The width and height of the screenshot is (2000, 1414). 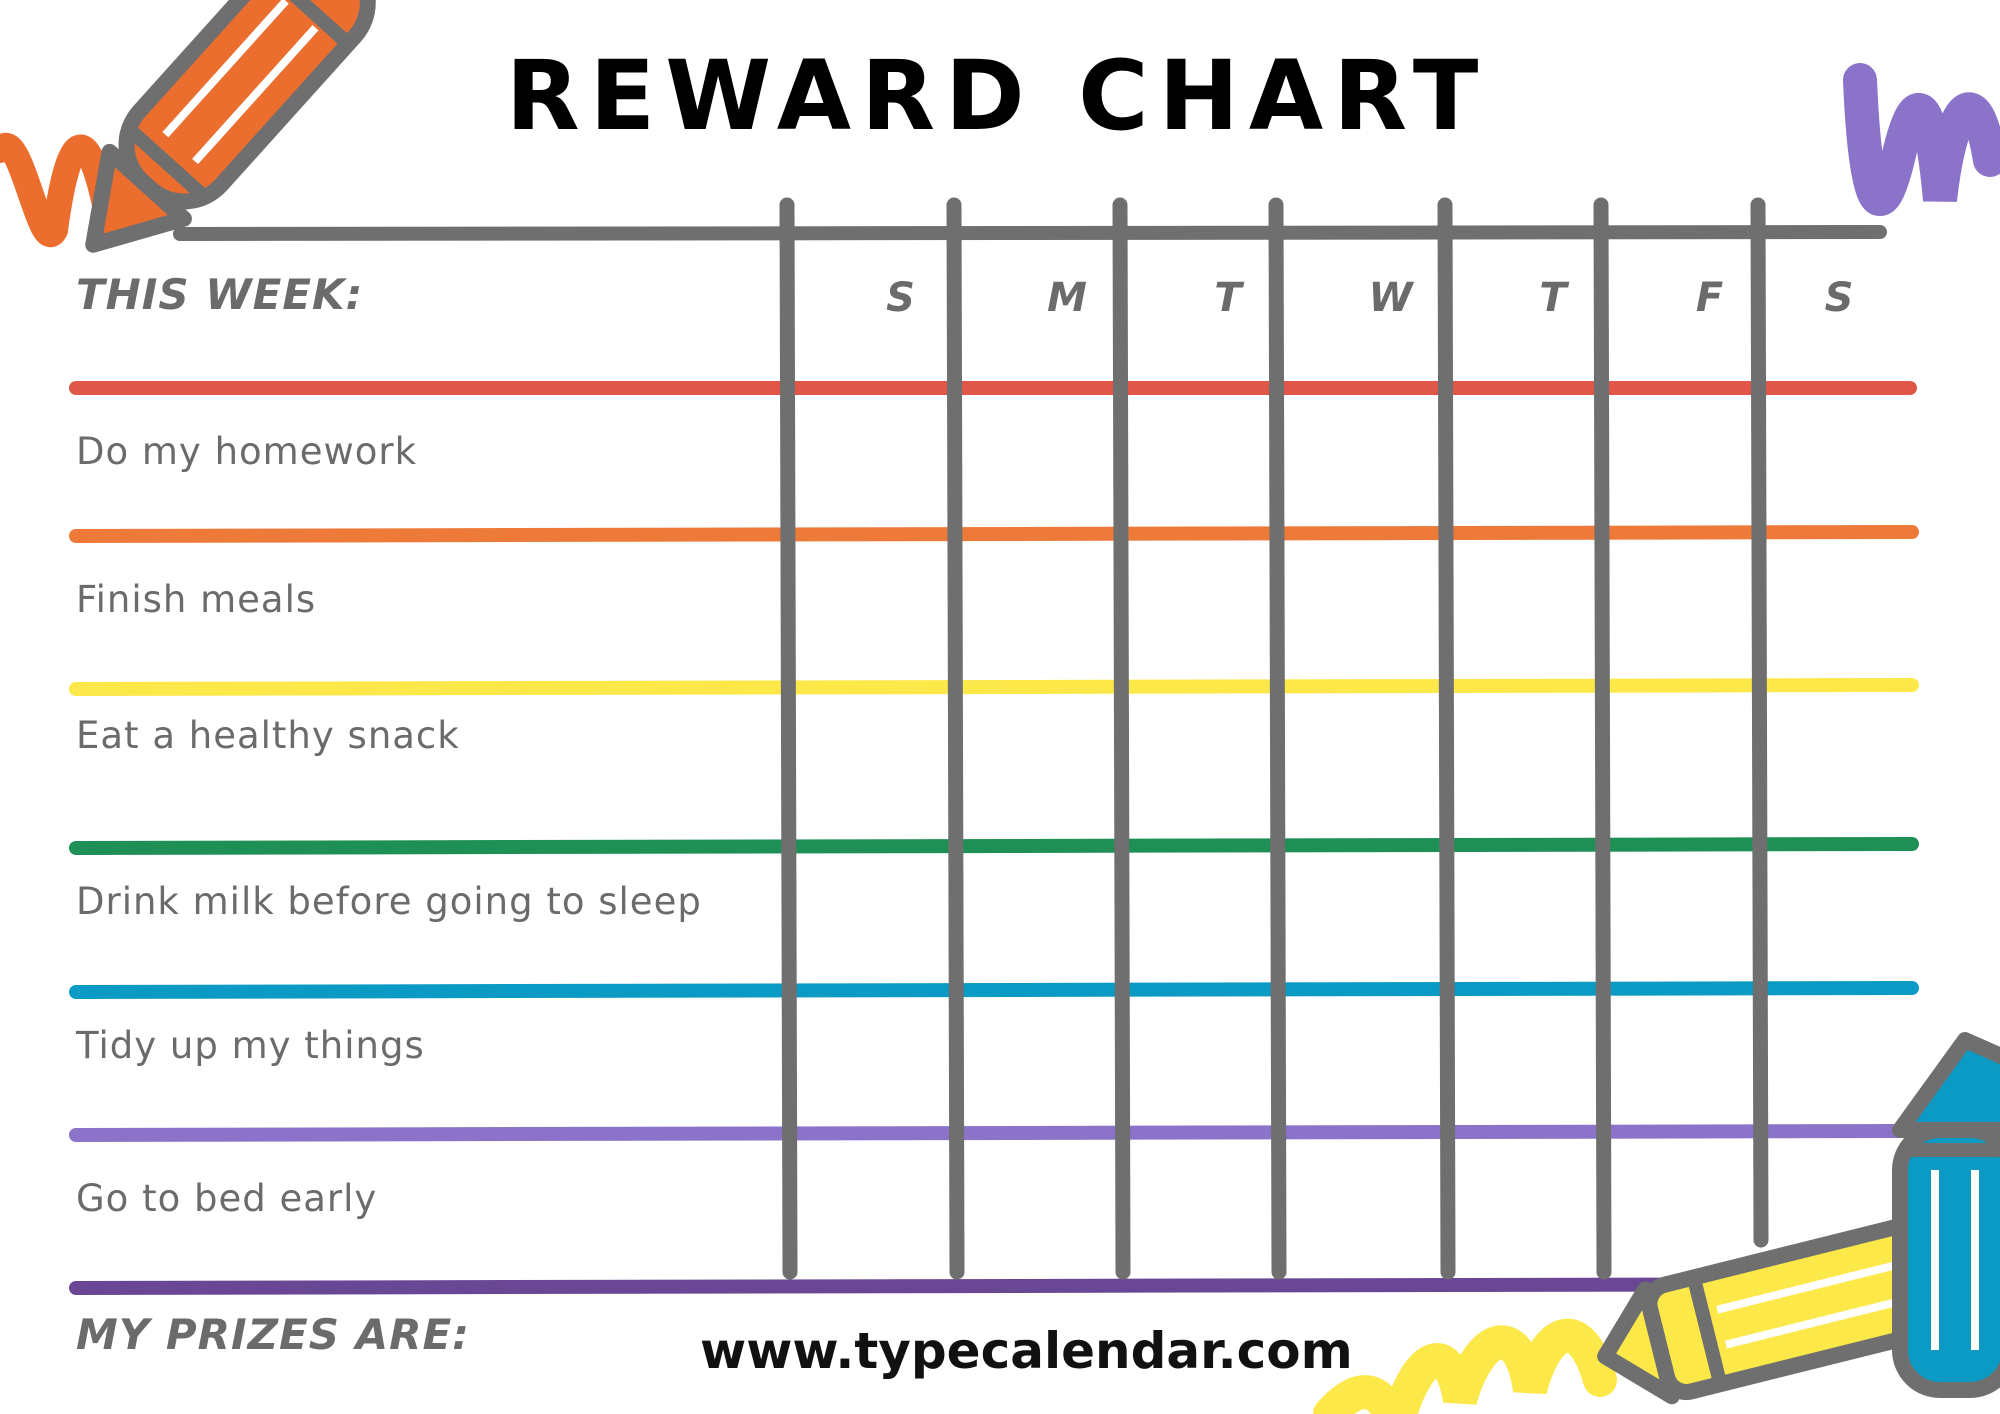 What do you see at coordinates (1656, 1223) in the screenshot?
I see `yellow-pencil-and-blue-crayon-icon` at bounding box center [1656, 1223].